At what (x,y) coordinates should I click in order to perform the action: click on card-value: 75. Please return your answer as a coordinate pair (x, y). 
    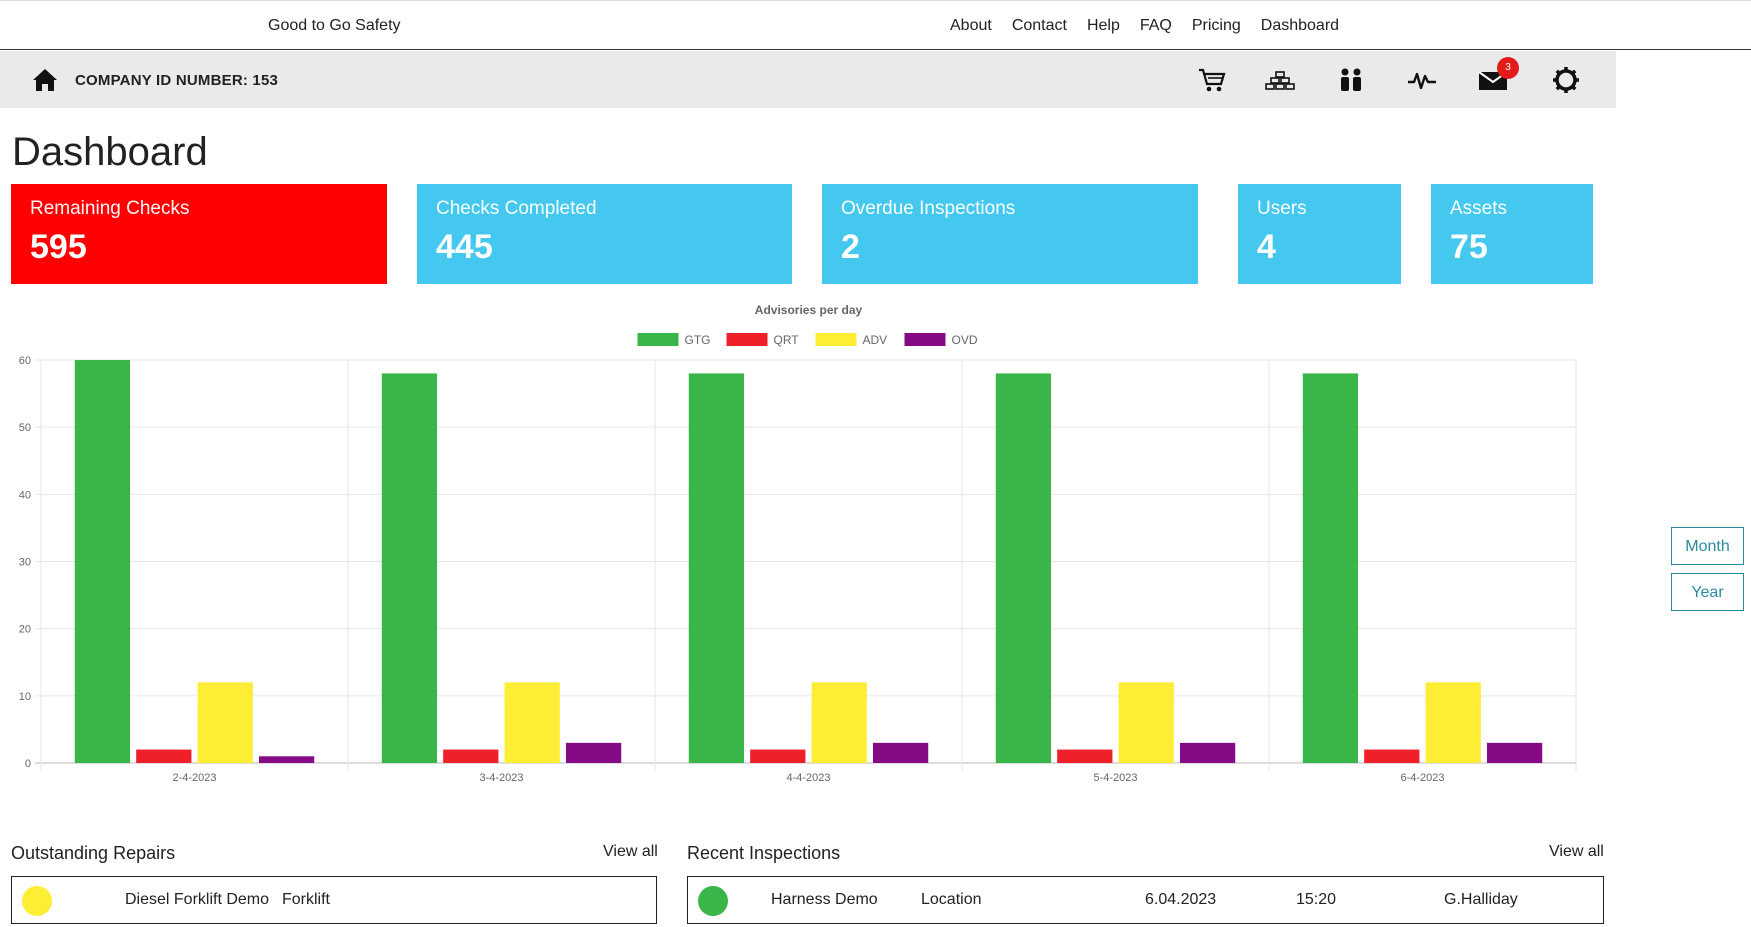
    Looking at the image, I should click on (1469, 247).